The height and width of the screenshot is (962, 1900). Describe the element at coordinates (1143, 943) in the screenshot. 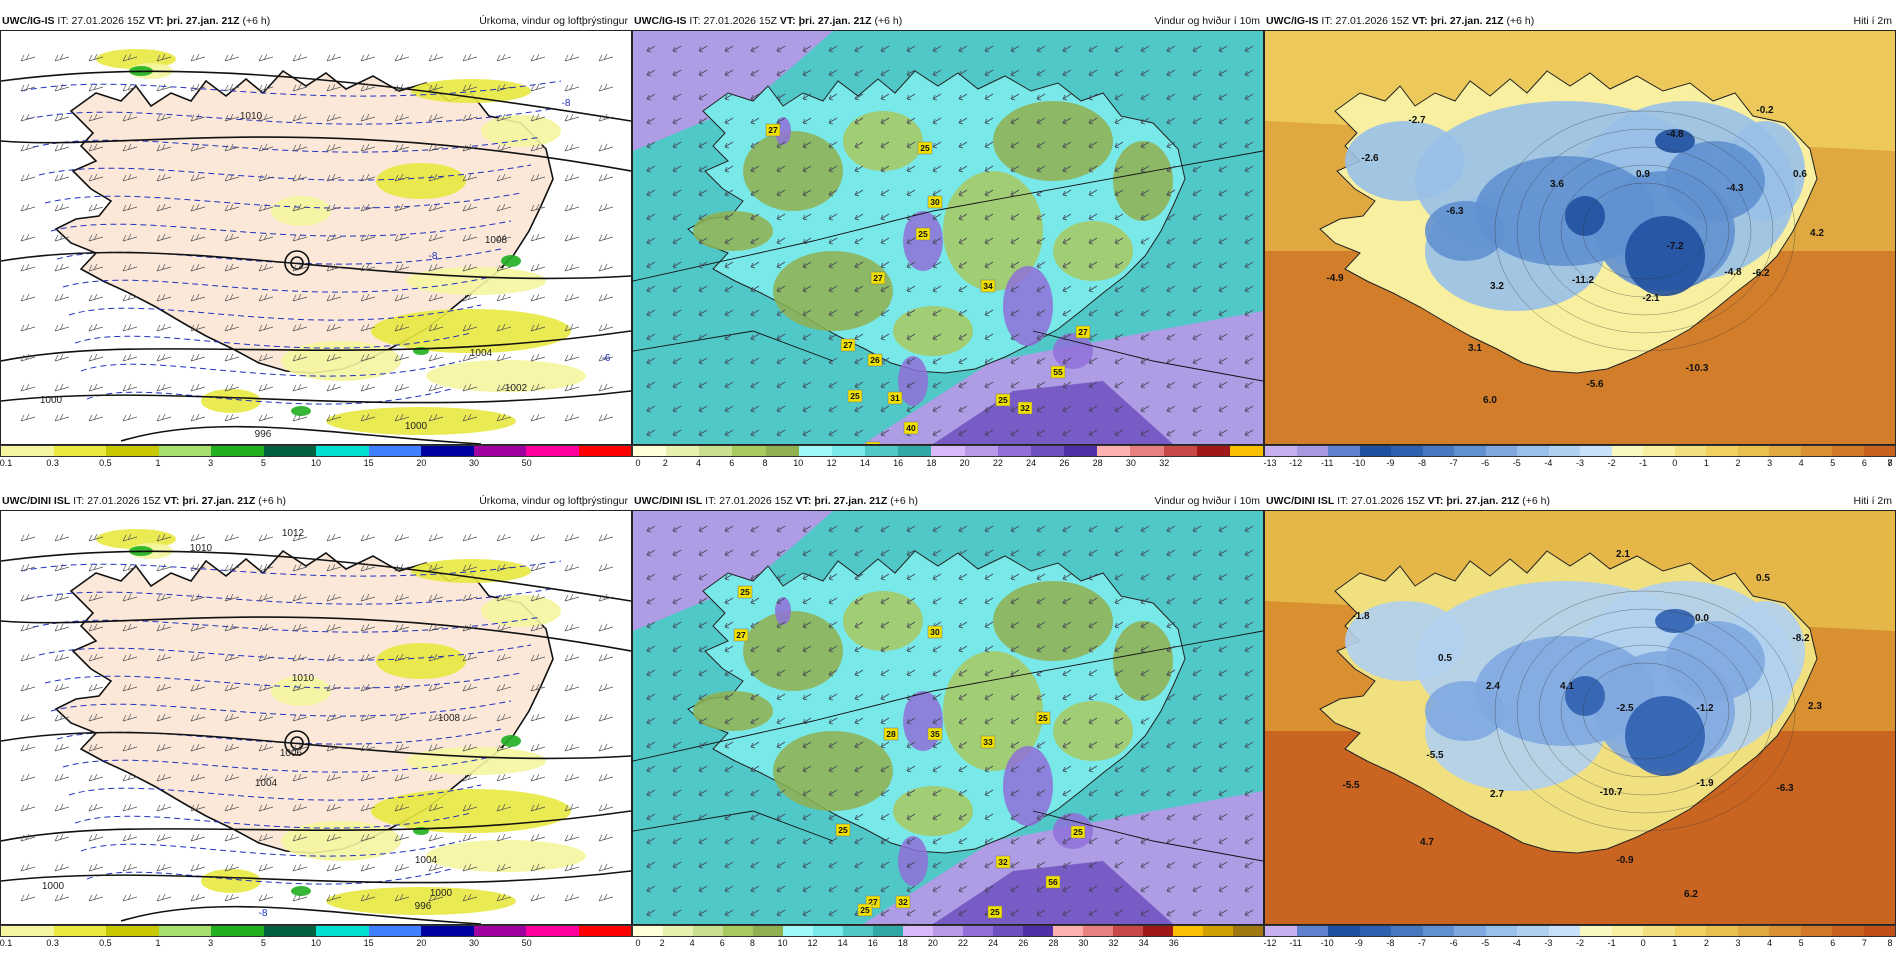

I see `color-scale-tick-label: 34` at that location.